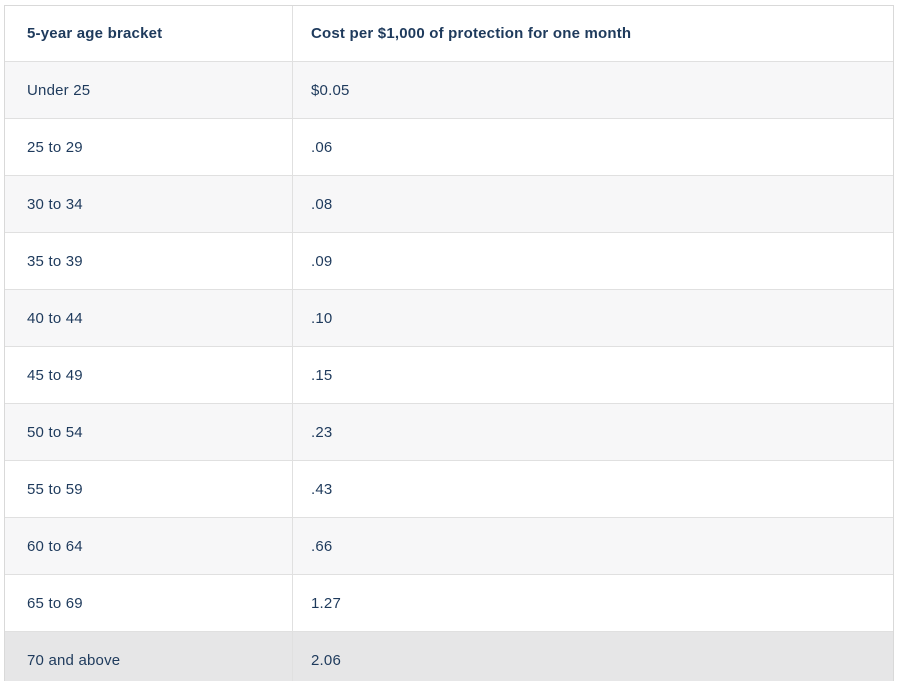 The height and width of the screenshot is (681, 900). Describe the element at coordinates (322, 432) in the screenshot. I see `cost-cell: .23` at that location.